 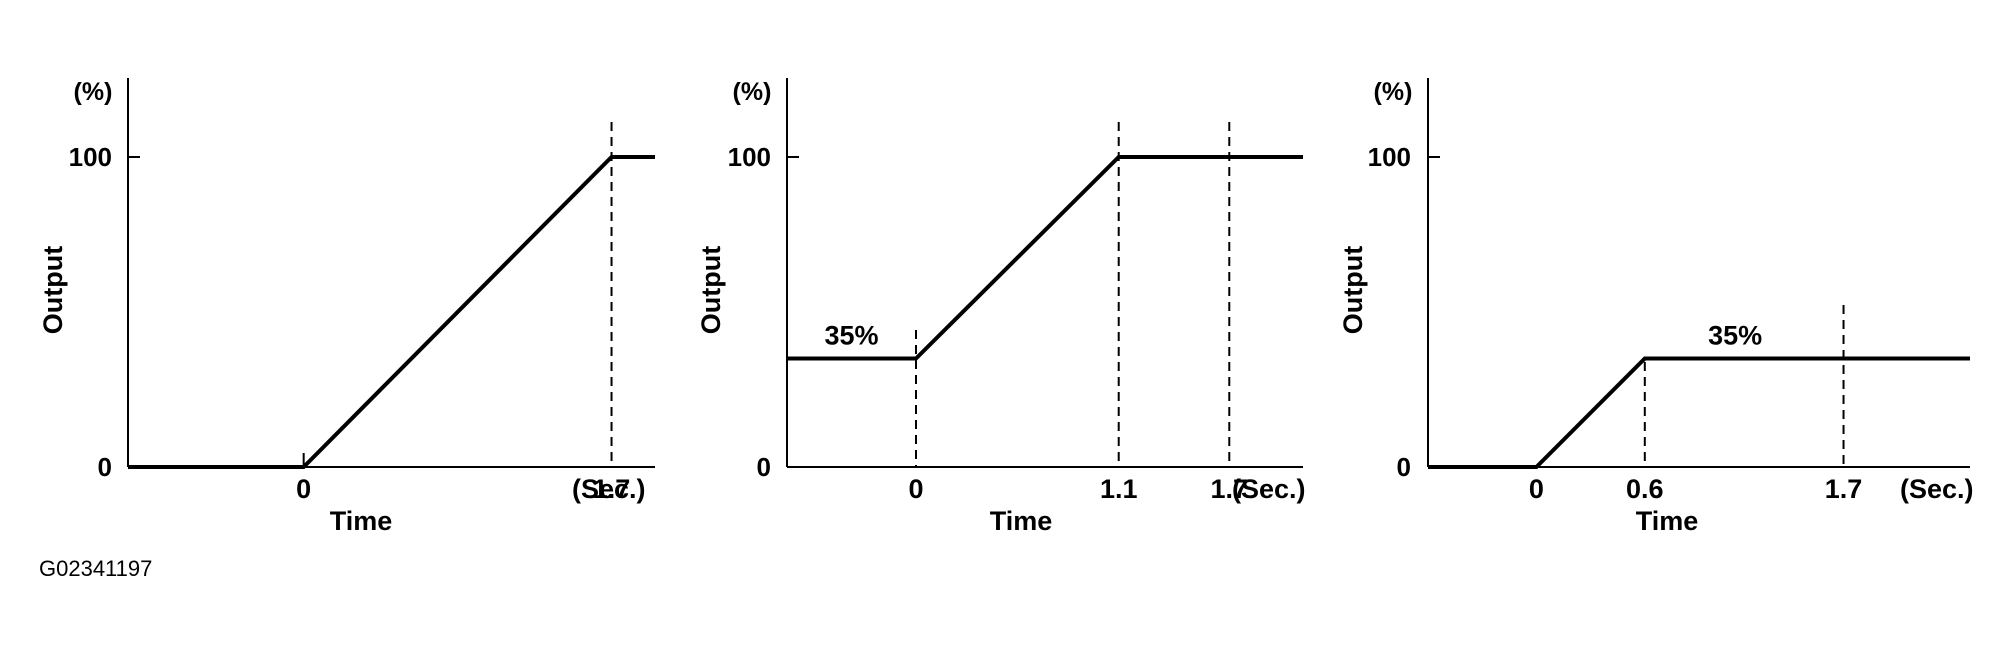 What do you see at coordinates (90, 157) in the screenshot?
I see `panel-1-y-tick-label: 100` at bounding box center [90, 157].